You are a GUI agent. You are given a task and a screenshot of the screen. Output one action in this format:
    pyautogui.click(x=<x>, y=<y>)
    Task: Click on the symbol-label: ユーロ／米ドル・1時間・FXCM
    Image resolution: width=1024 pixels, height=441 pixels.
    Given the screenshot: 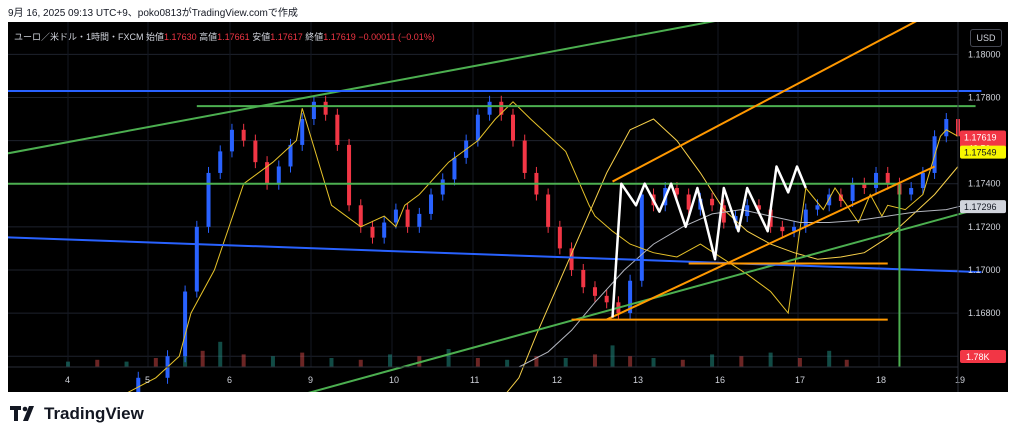 What is the action you would take?
    pyautogui.click(x=79, y=37)
    